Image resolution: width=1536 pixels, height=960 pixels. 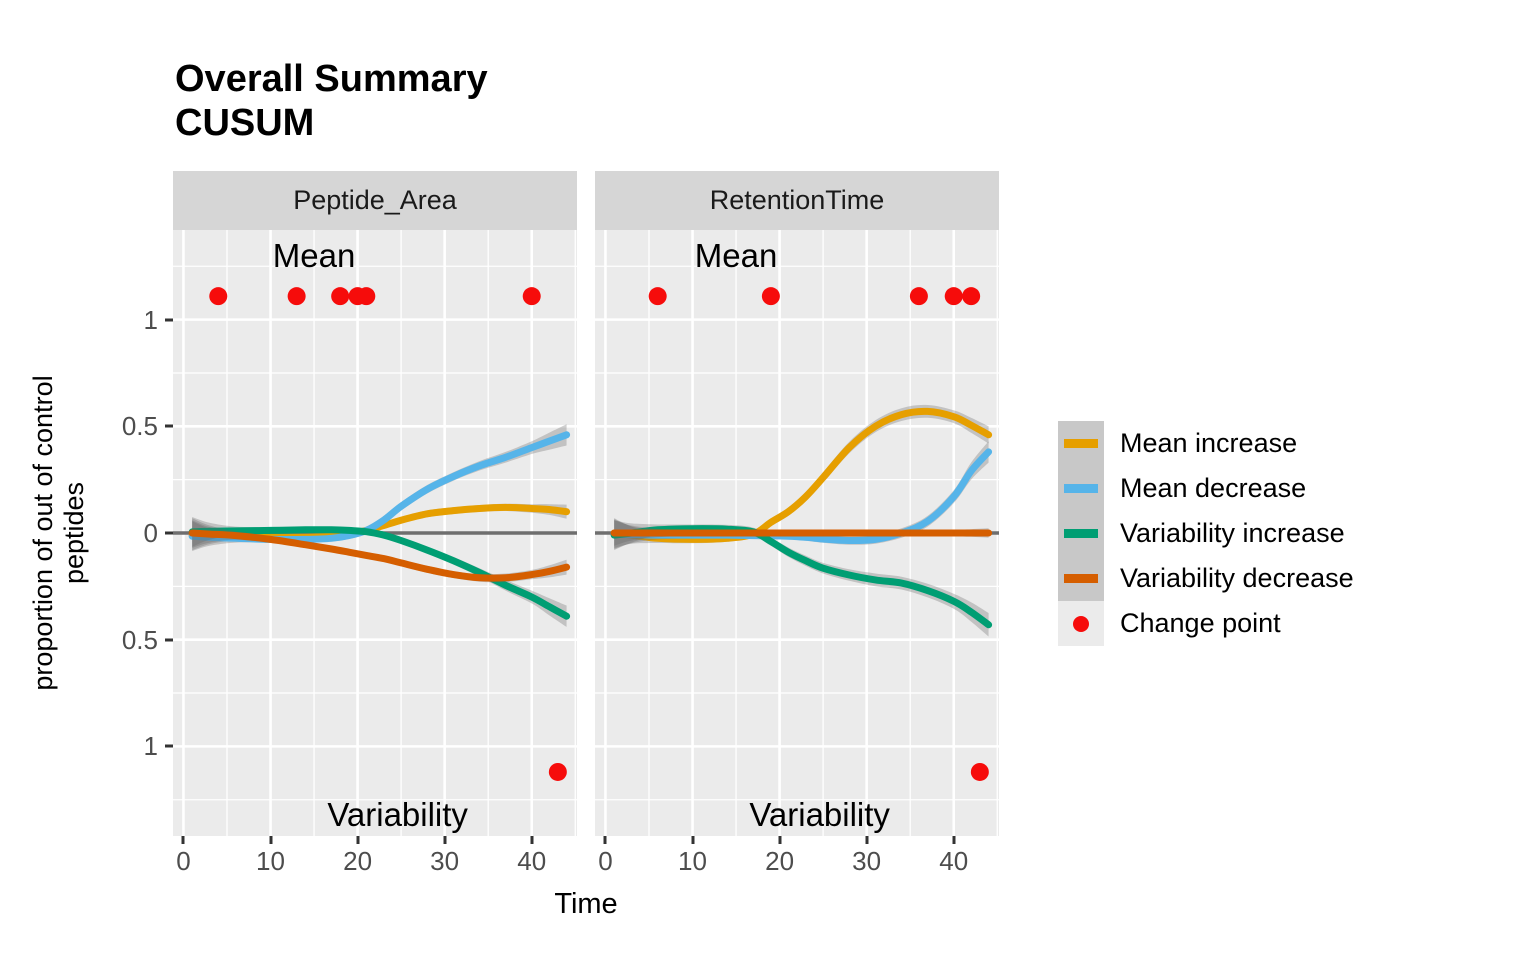 I want to click on smooth-line-variability-decrease, so click(x=379, y=555).